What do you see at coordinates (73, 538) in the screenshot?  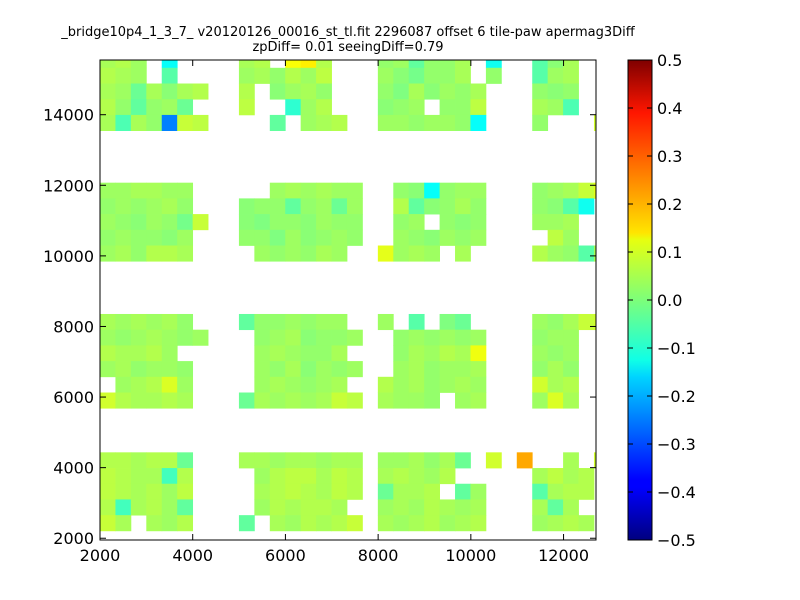 I see `y-tick-label: 2000` at bounding box center [73, 538].